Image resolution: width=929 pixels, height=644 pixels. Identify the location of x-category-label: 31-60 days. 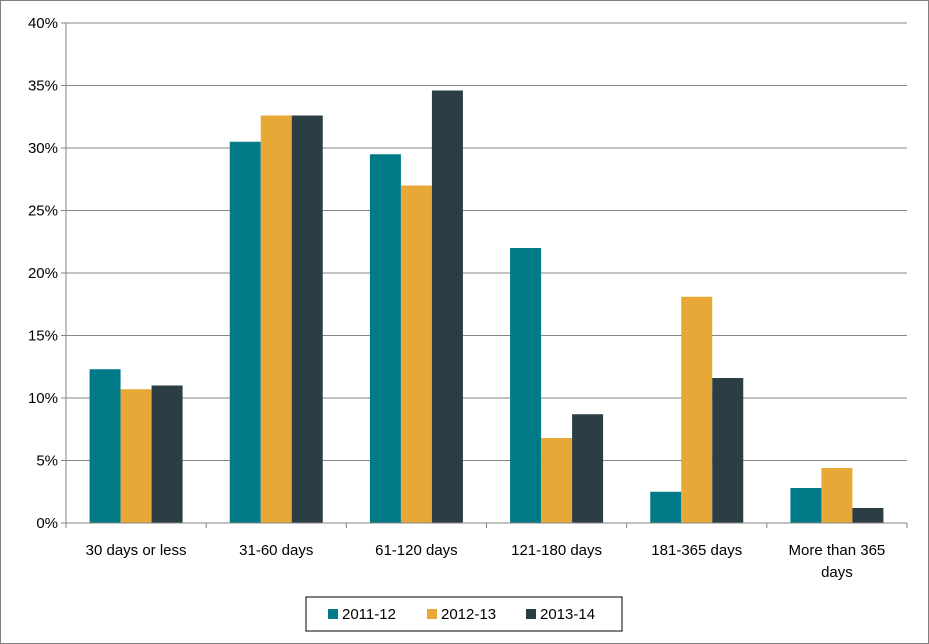
(276, 550).